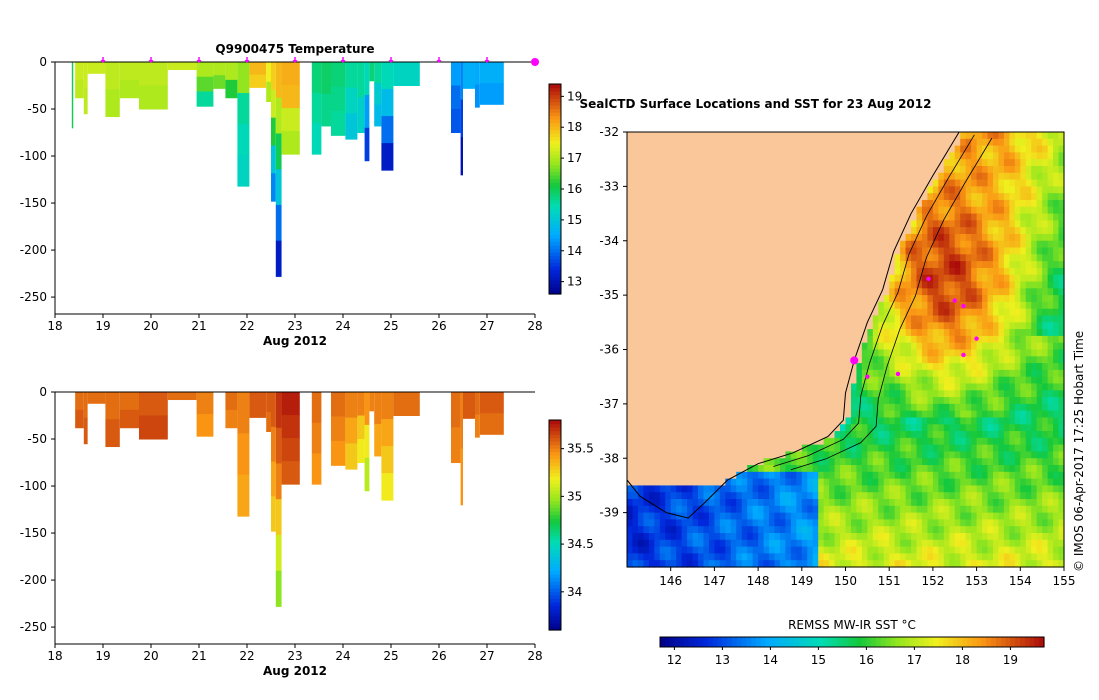 The image size is (1099, 700). What do you see at coordinates (773, 642) in the screenshot?
I see `sst-colorbar-cell` at bounding box center [773, 642].